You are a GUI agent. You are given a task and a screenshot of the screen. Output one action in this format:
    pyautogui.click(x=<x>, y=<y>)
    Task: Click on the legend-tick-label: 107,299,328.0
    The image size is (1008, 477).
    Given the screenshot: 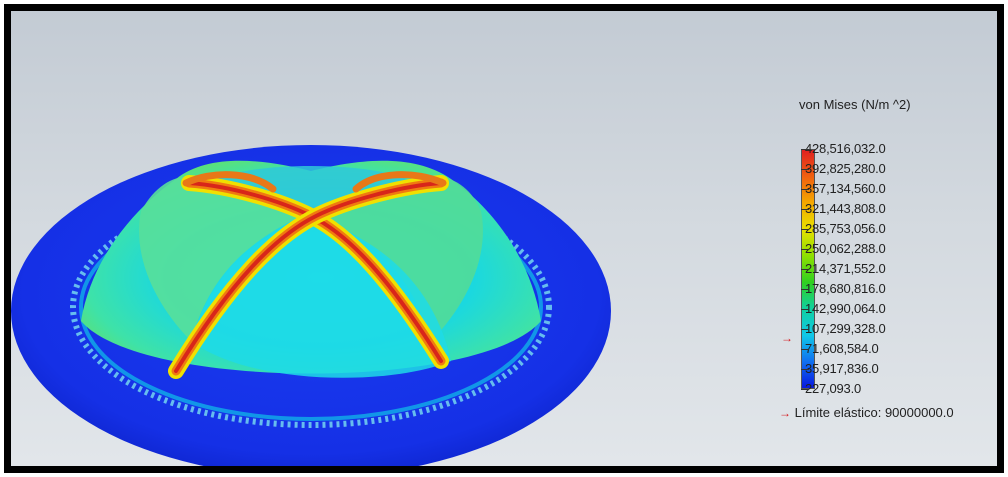 What is the action you would take?
    pyautogui.click(x=845, y=328)
    